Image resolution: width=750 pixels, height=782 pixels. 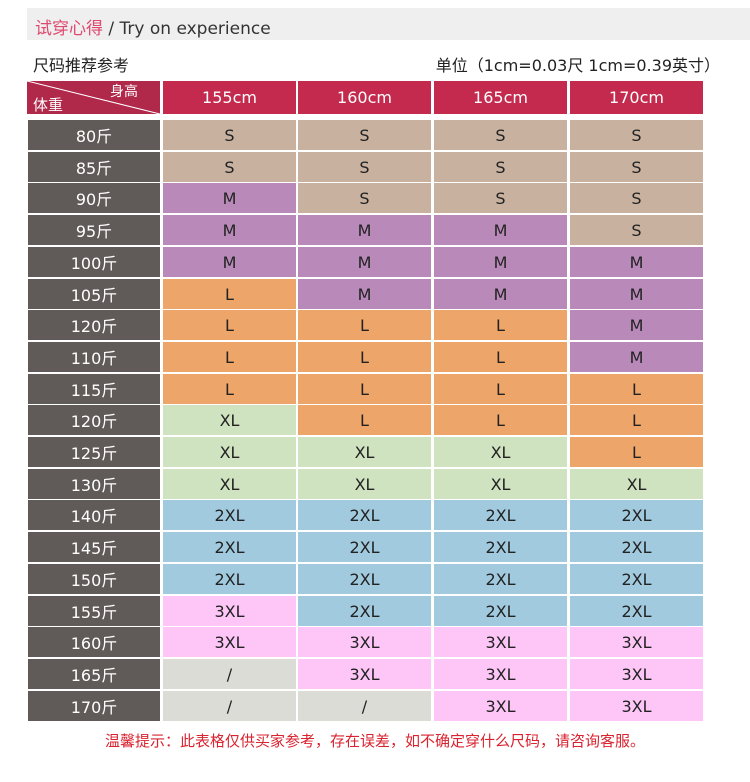 I want to click on weight-axis-label: 体重, so click(x=48, y=105).